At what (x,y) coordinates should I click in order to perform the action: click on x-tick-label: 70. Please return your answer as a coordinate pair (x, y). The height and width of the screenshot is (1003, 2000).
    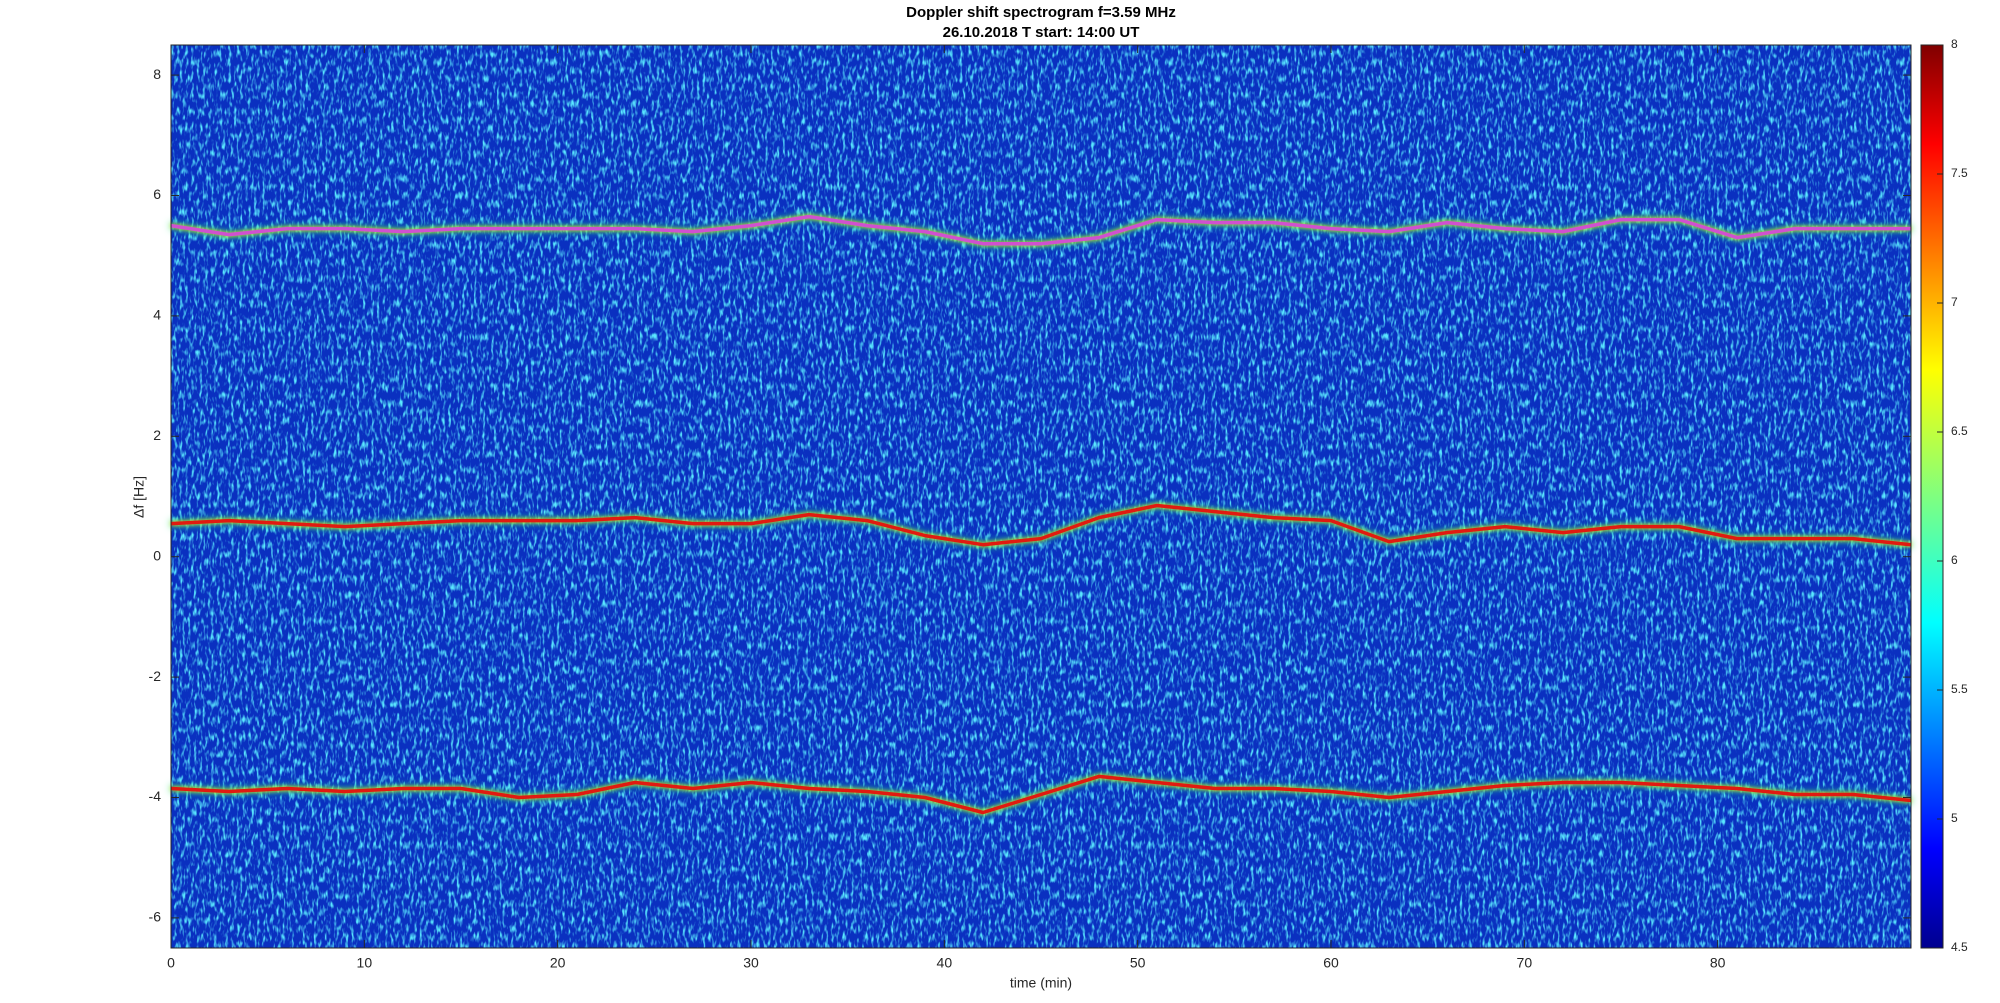
    Looking at the image, I should click on (1525, 963).